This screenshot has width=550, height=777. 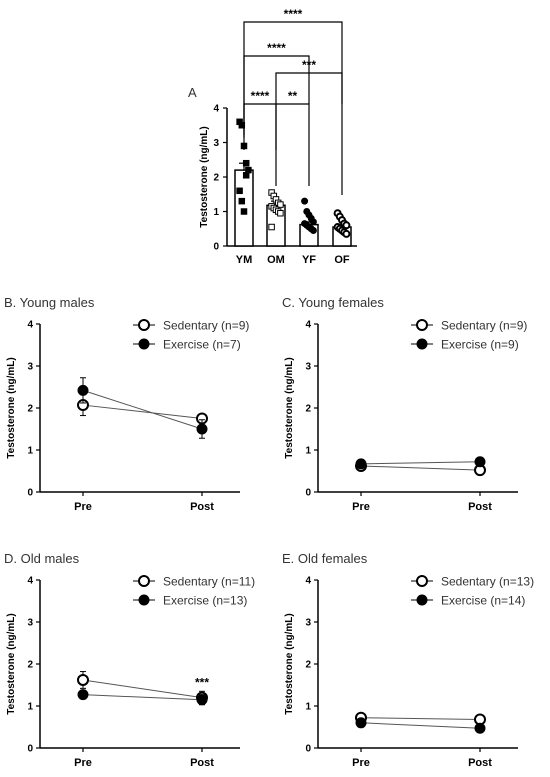 What do you see at coordinates (484, 326) in the screenshot?
I see `panel-c-legend-label: Sedentary (n=9)` at bounding box center [484, 326].